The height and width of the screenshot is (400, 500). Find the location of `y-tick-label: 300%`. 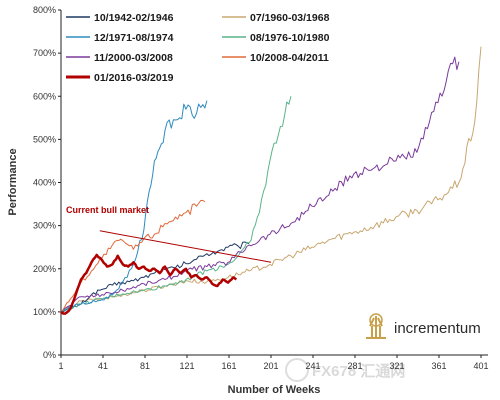

y-tick-label: 300% is located at coordinates (44, 226).